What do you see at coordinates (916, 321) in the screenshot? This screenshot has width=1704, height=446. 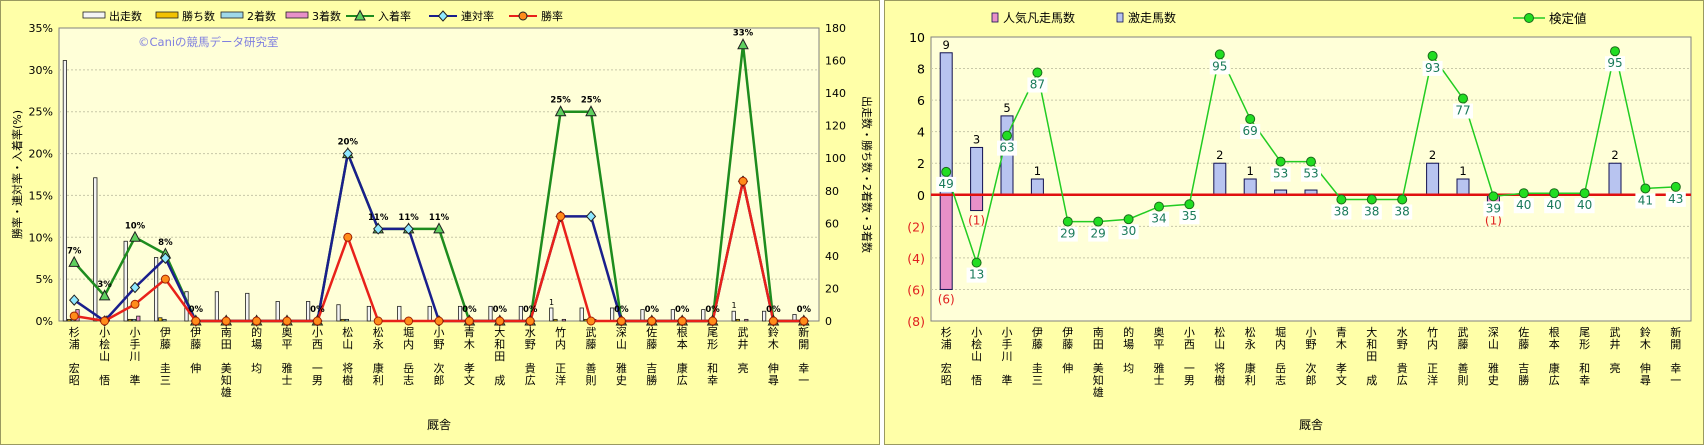 I see `y-tick-label: (8)` at bounding box center [916, 321].